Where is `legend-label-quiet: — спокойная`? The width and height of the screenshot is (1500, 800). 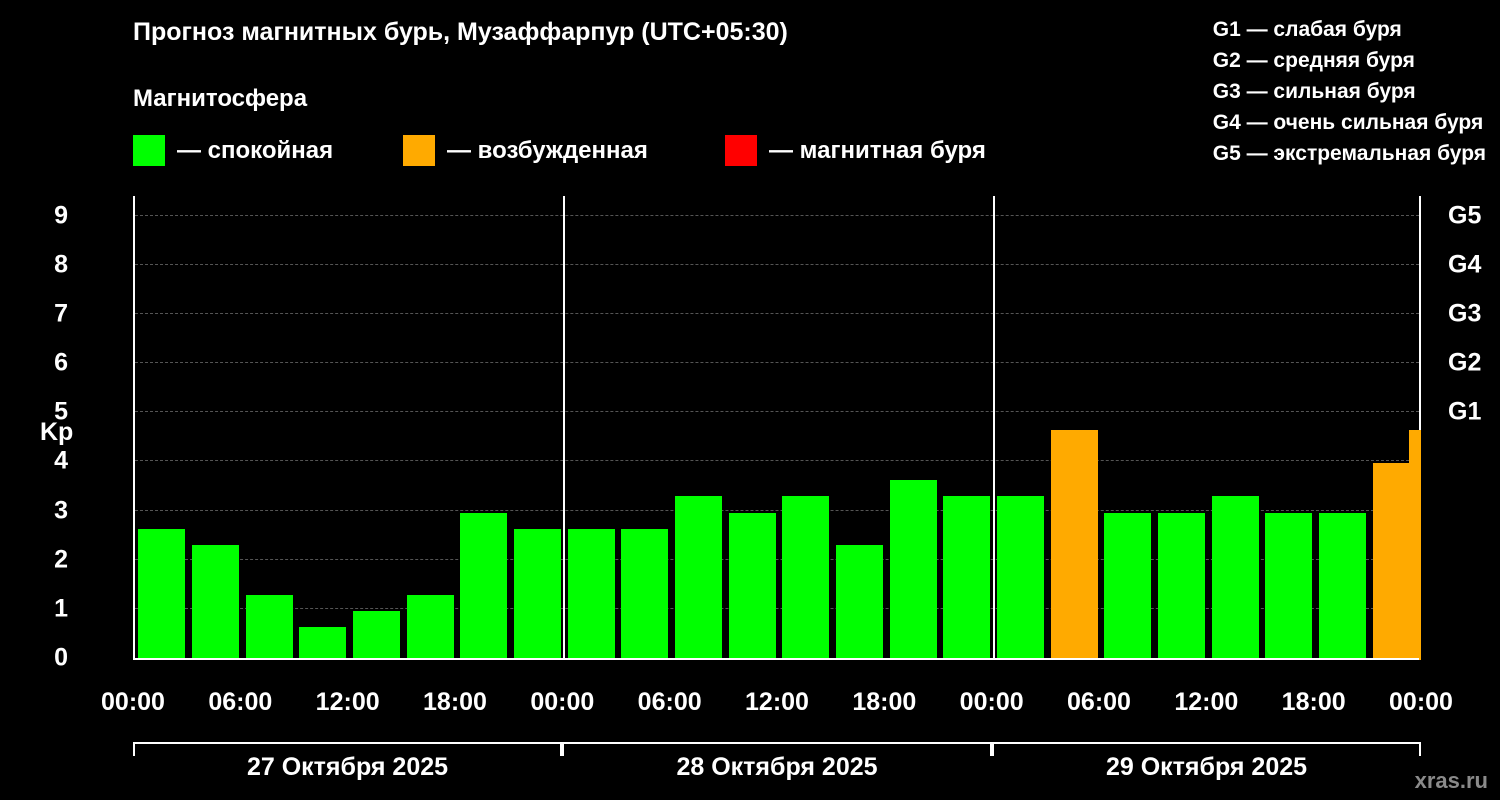 legend-label-quiet: — спокойная is located at coordinates (255, 150).